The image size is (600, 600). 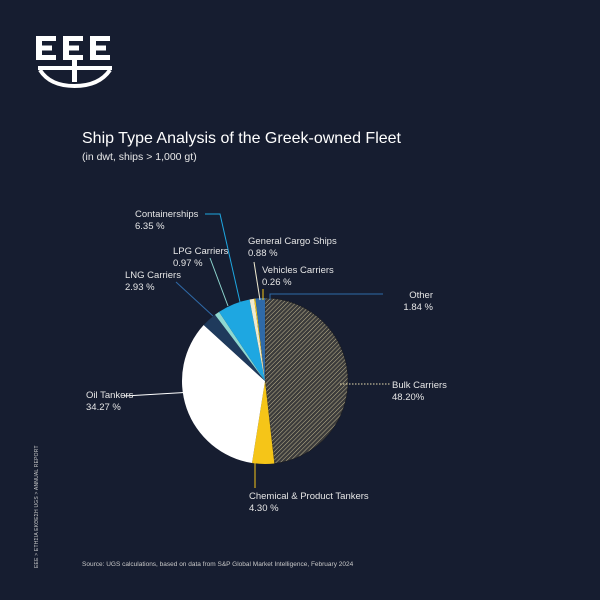 I want to click on leader-line-lpg-carriers, so click(x=219, y=282).